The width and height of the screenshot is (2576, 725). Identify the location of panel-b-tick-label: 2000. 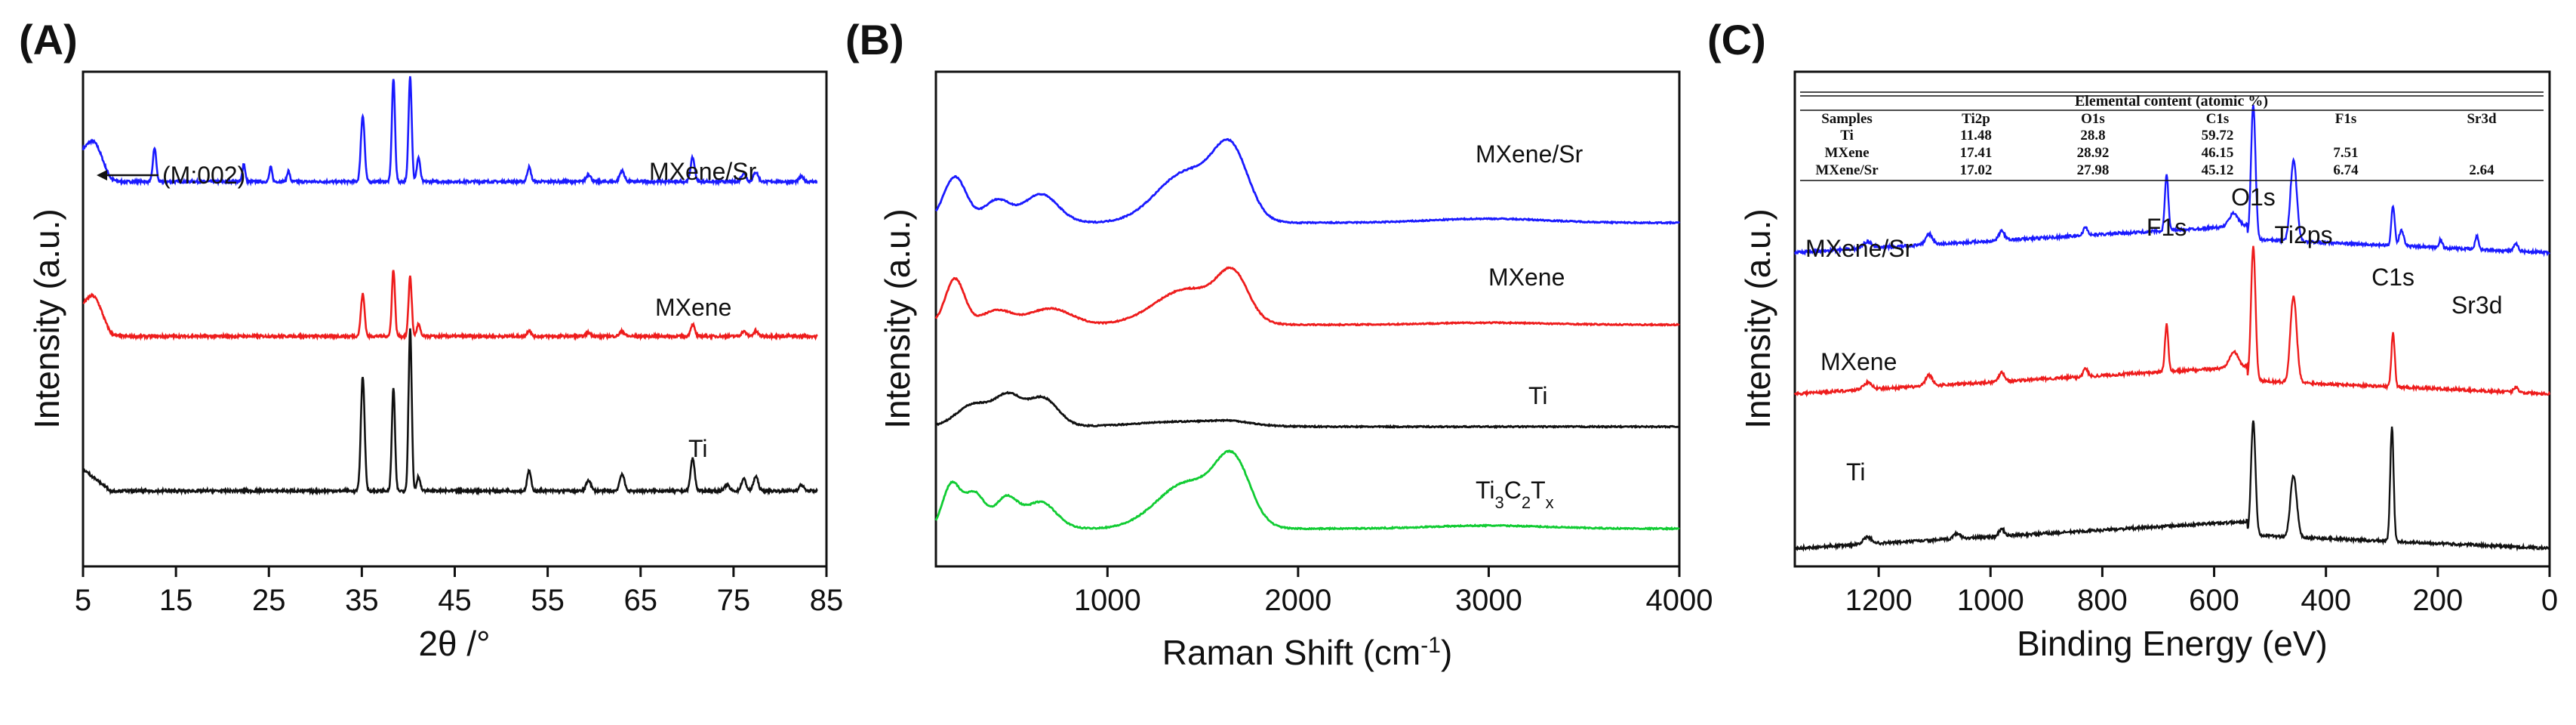
(1297, 600).